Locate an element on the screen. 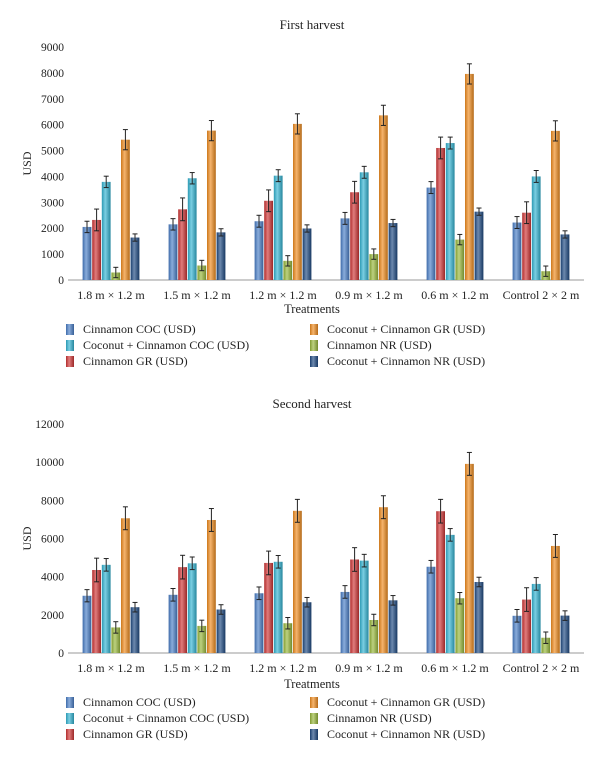 This screenshot has width=600, height=775. y-tick-label: 2000 is located at coordinates (52, 616).